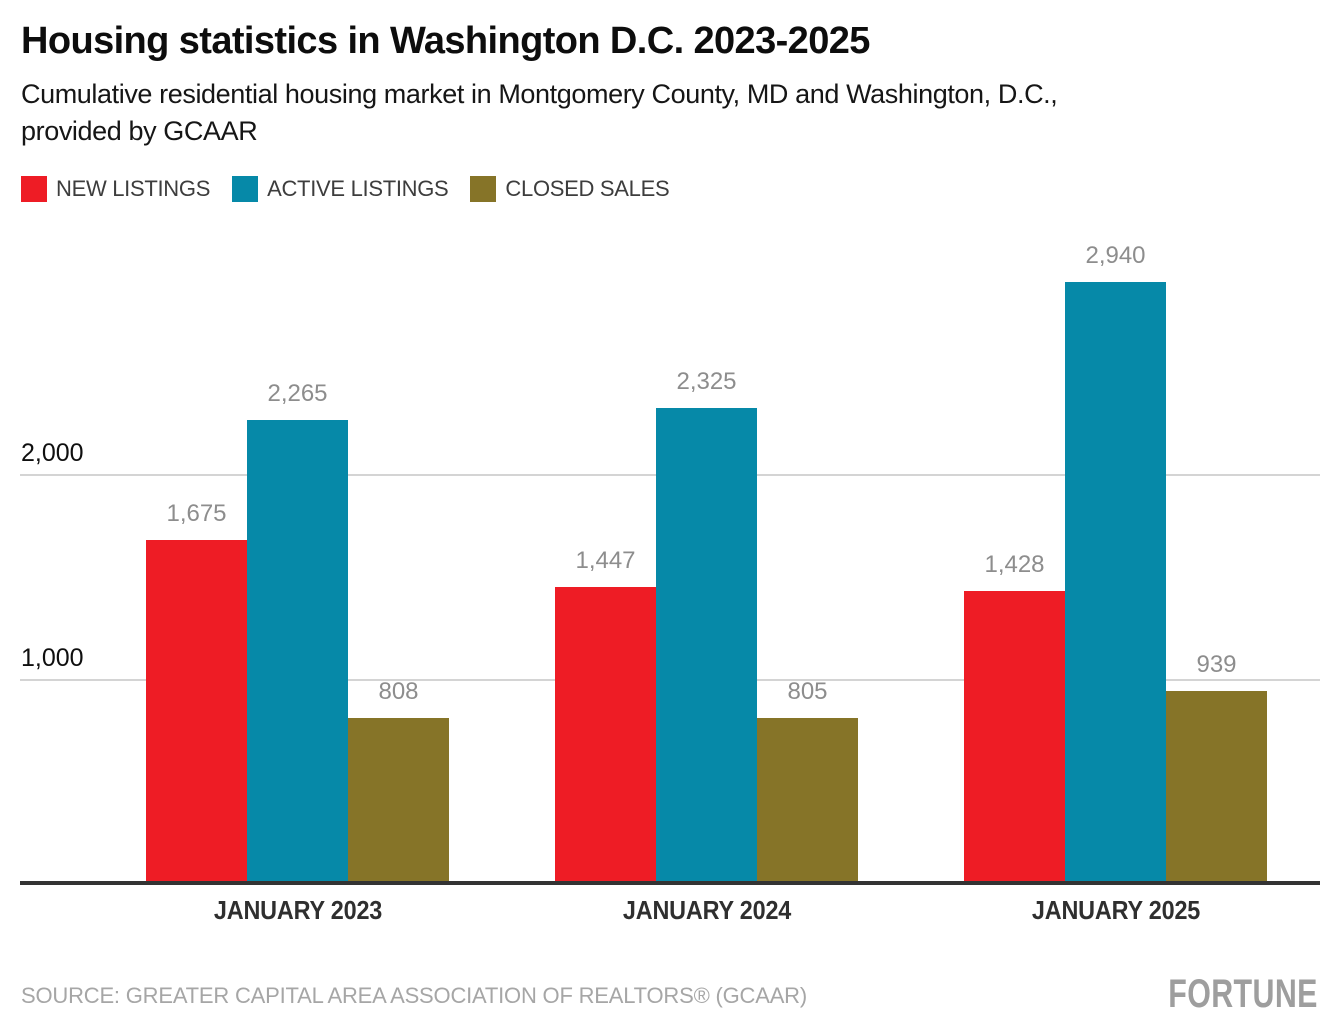  What do you see at coordinates (52, 658) in the screenshot?
I see `y-axis-tick-label: 1,000` at bounding box center [52, 658].